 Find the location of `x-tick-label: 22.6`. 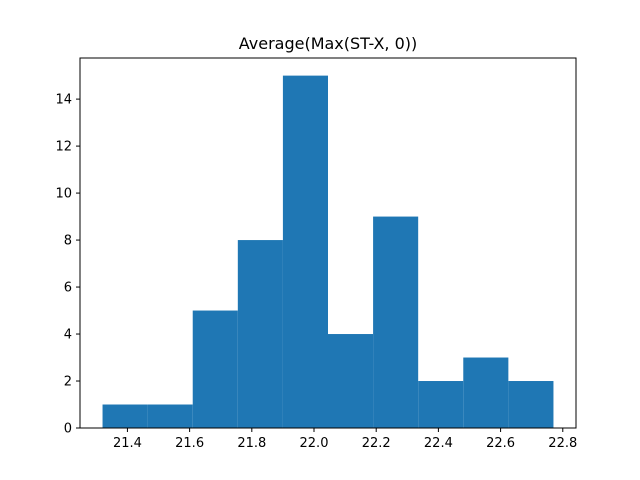

x-tick-label: 22.6 is located at coordinates (500, 443).